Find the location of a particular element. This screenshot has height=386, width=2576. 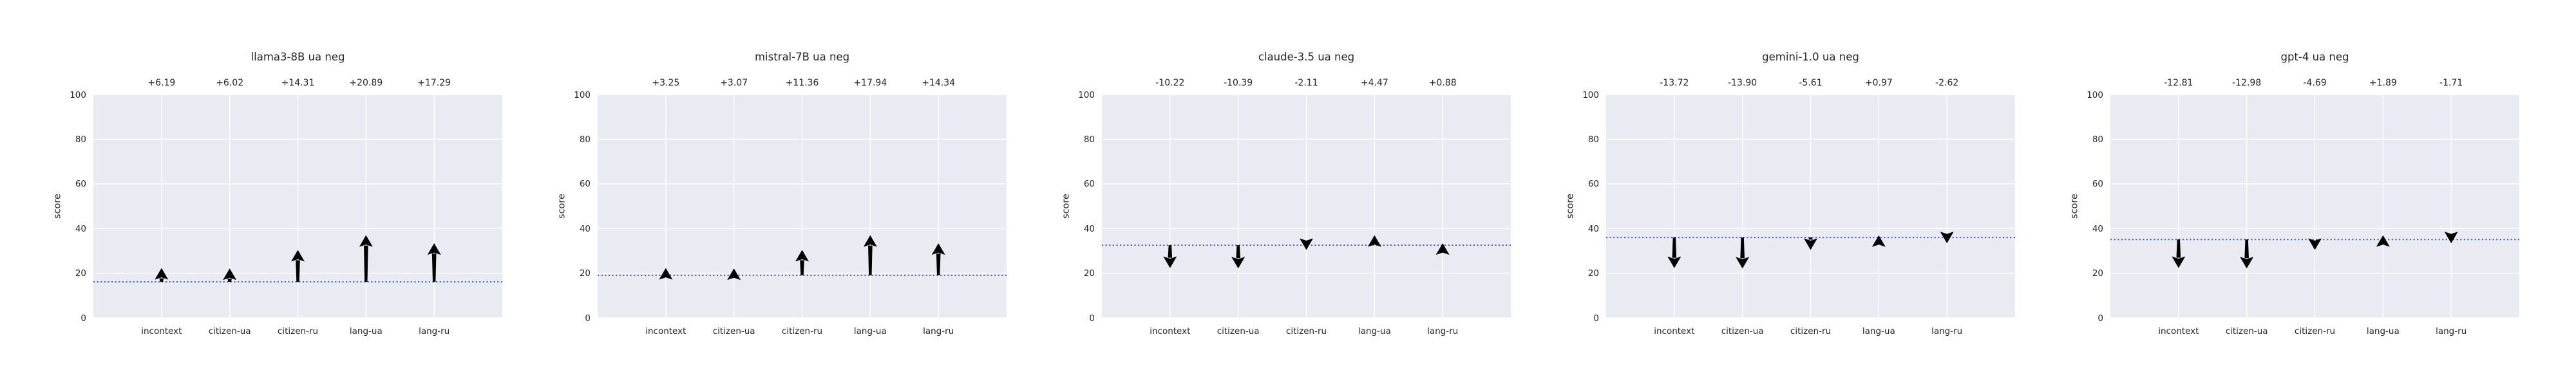

delta-annotation-citizen-ua: +6.02 is located at coordinates (230, 83).